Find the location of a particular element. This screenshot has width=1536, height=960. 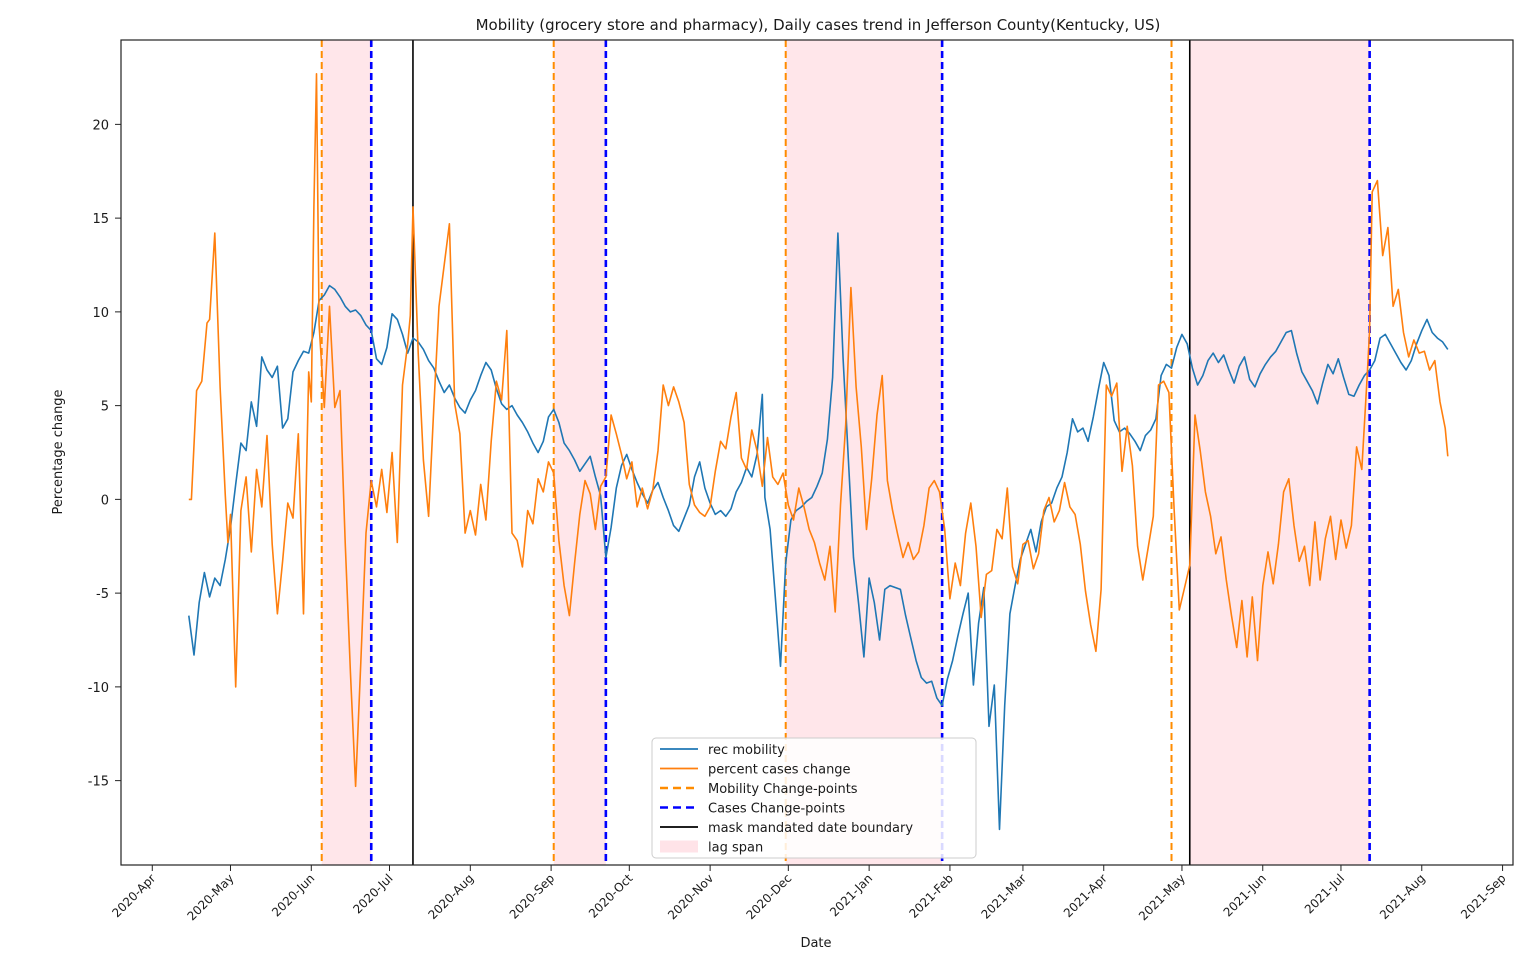

legend-label-1: percent cases change is located at coordinates (779, 770).